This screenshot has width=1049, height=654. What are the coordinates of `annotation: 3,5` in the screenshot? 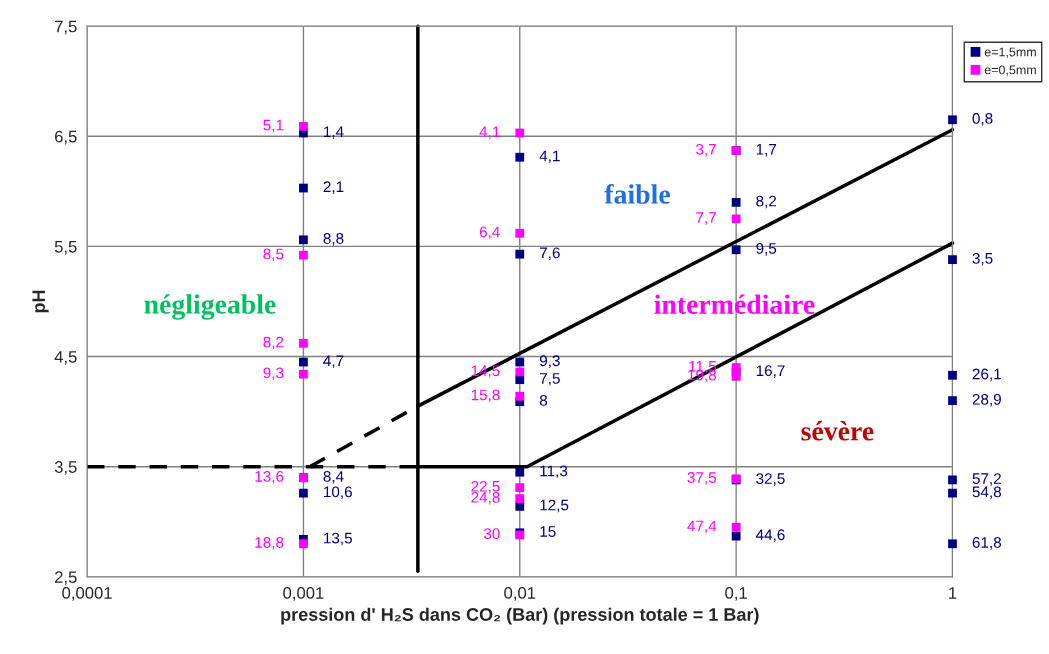 It's located at (982, 259).